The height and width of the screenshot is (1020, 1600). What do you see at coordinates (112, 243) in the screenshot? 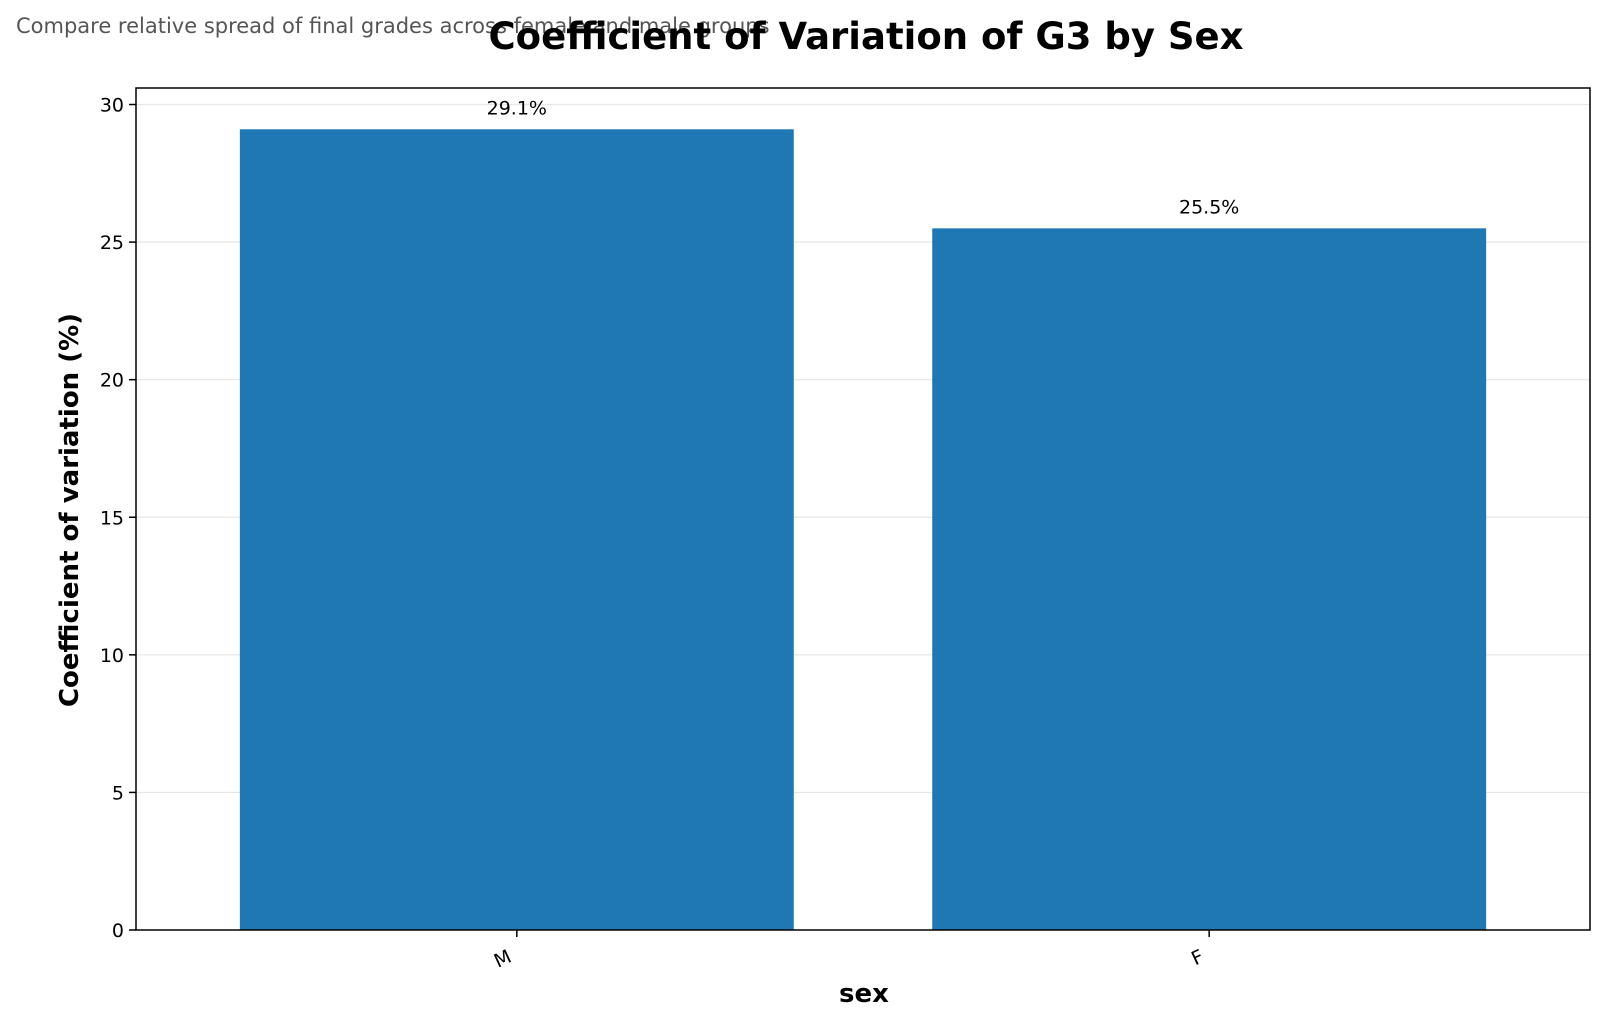
I see `y-tick-label: 25` at bounding box center [112, 243].